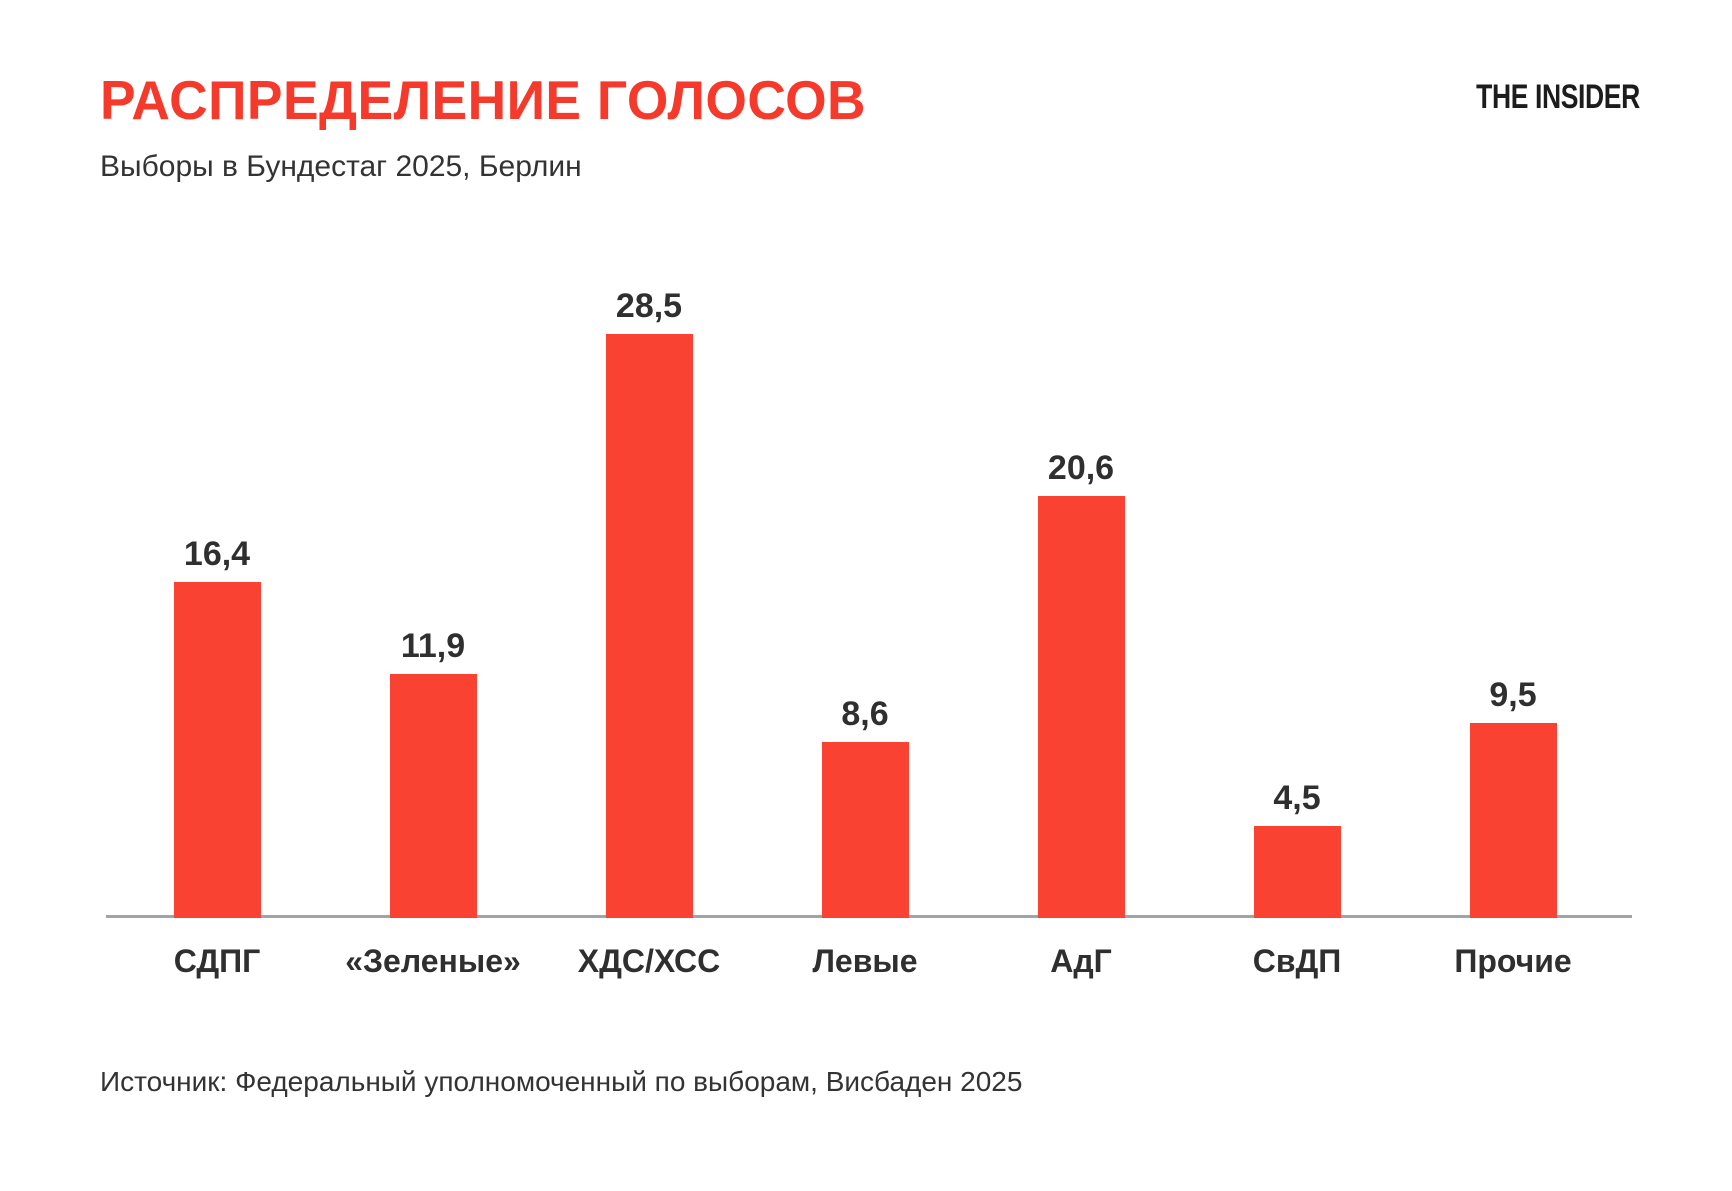 This screenshot has width=1732, height=1191. I want to click on bar-group: 16,4, so click(217, 727).